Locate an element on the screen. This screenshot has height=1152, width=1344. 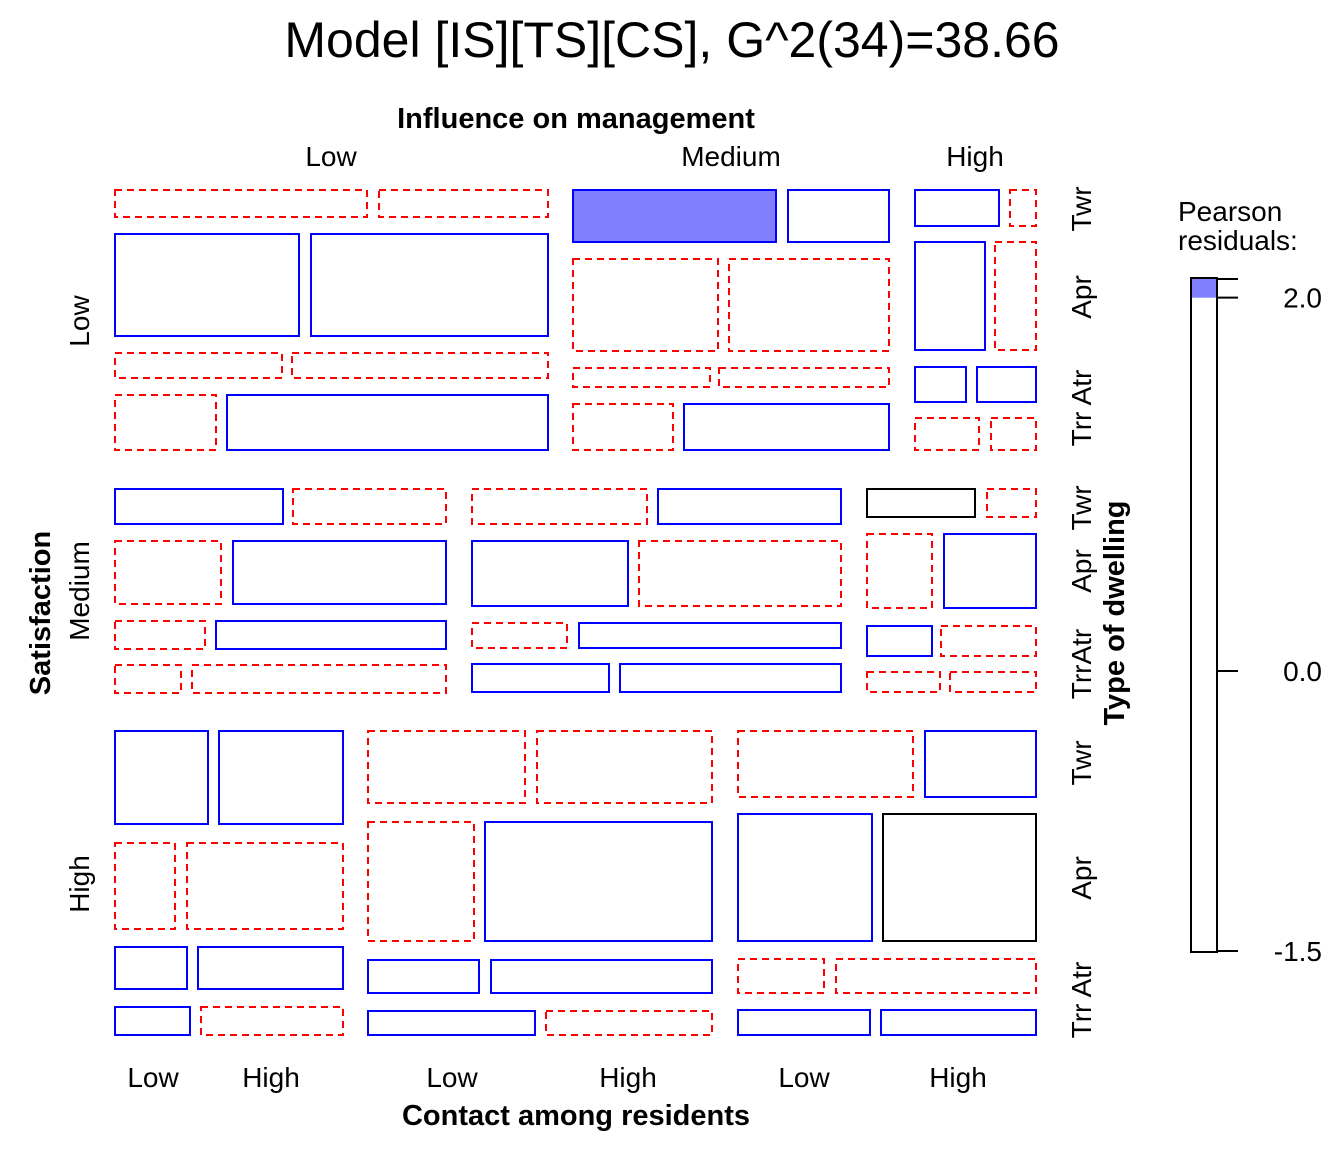
legend-bar is located at coordinates (1204, 615).